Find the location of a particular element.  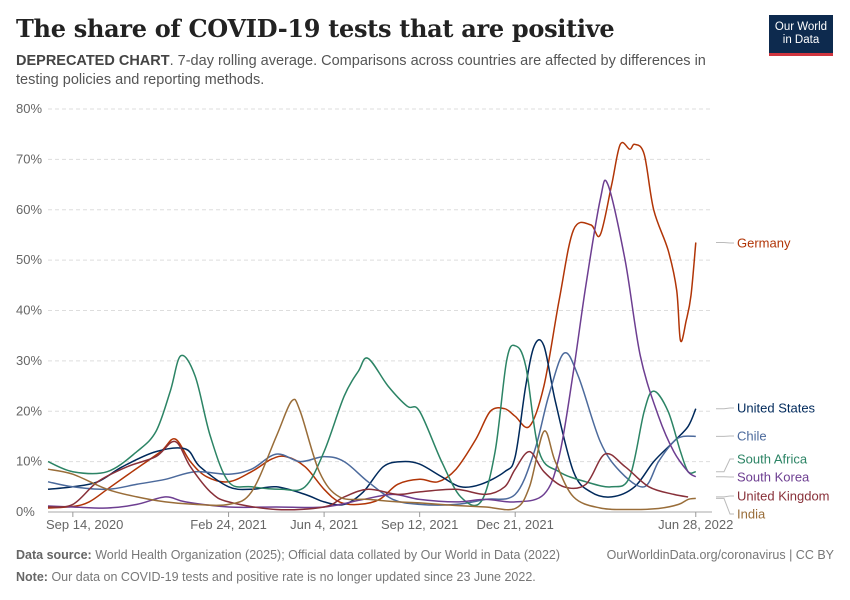

x-tick-label: Dec 21, 2021 is located at coordinates (515, 524).